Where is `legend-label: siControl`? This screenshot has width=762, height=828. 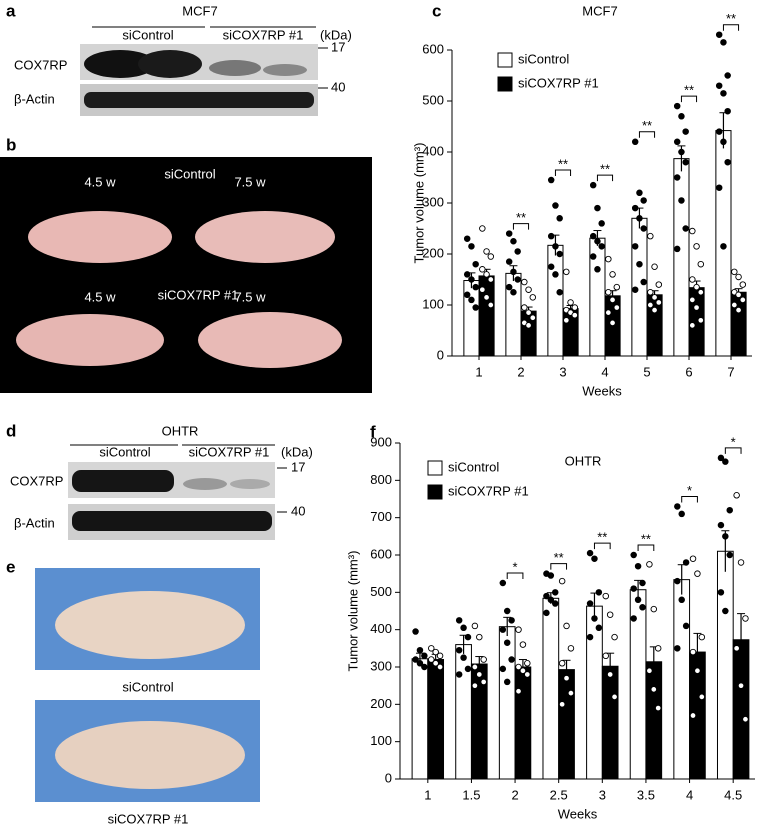 legend-label: siControl is located at coordinates (543, 58).